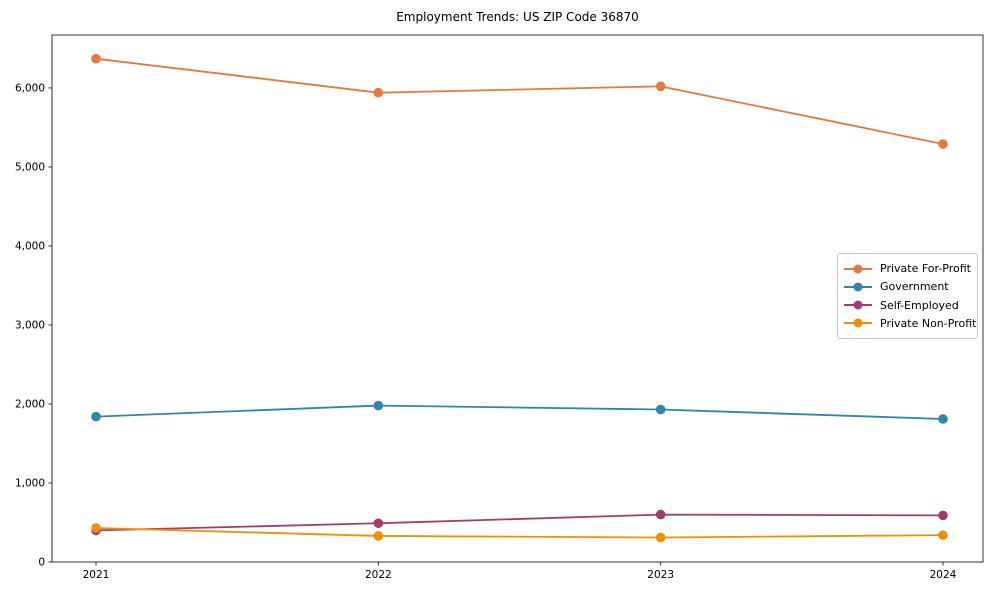 Image resolution: width=1000 pixels, height=600 pixels. What do you see at coordinates (519, 533) in the screenshot?
I see `series-line-private-non-profit` at bounding box center [519, 533].